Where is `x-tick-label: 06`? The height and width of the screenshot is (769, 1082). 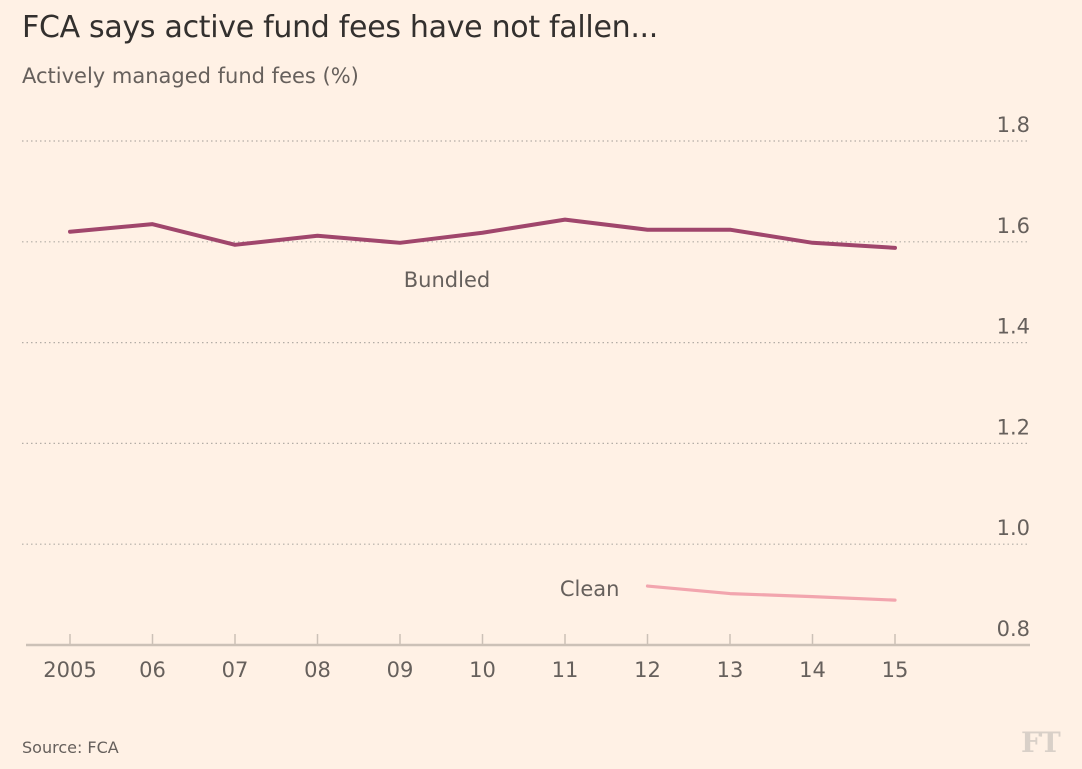
x-tick-label: 06 is located at coordinates (152, 670).